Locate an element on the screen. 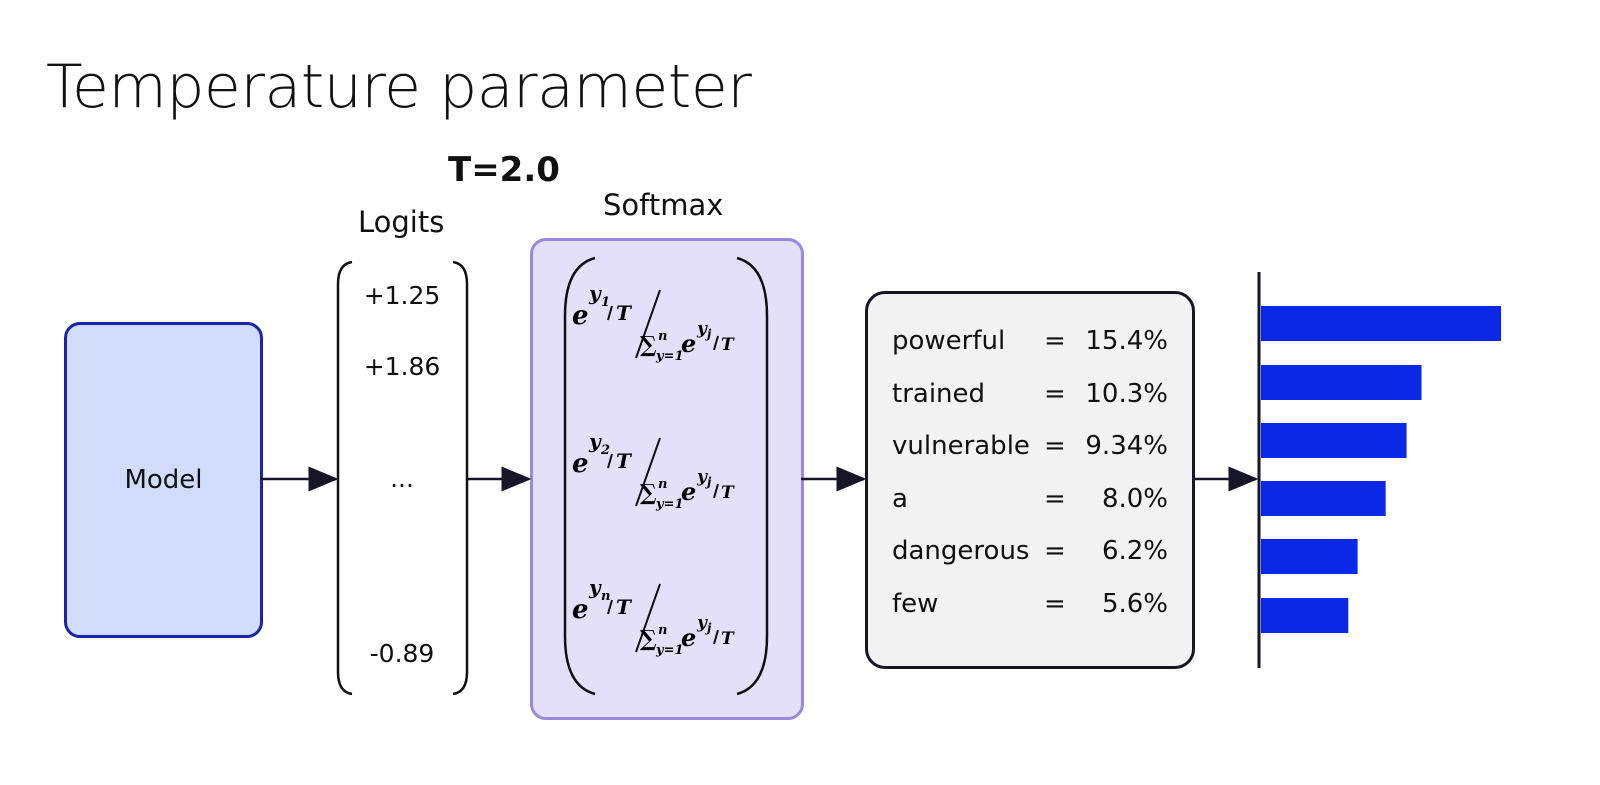  token-word: dangerous is located at coordinates (961, 551).